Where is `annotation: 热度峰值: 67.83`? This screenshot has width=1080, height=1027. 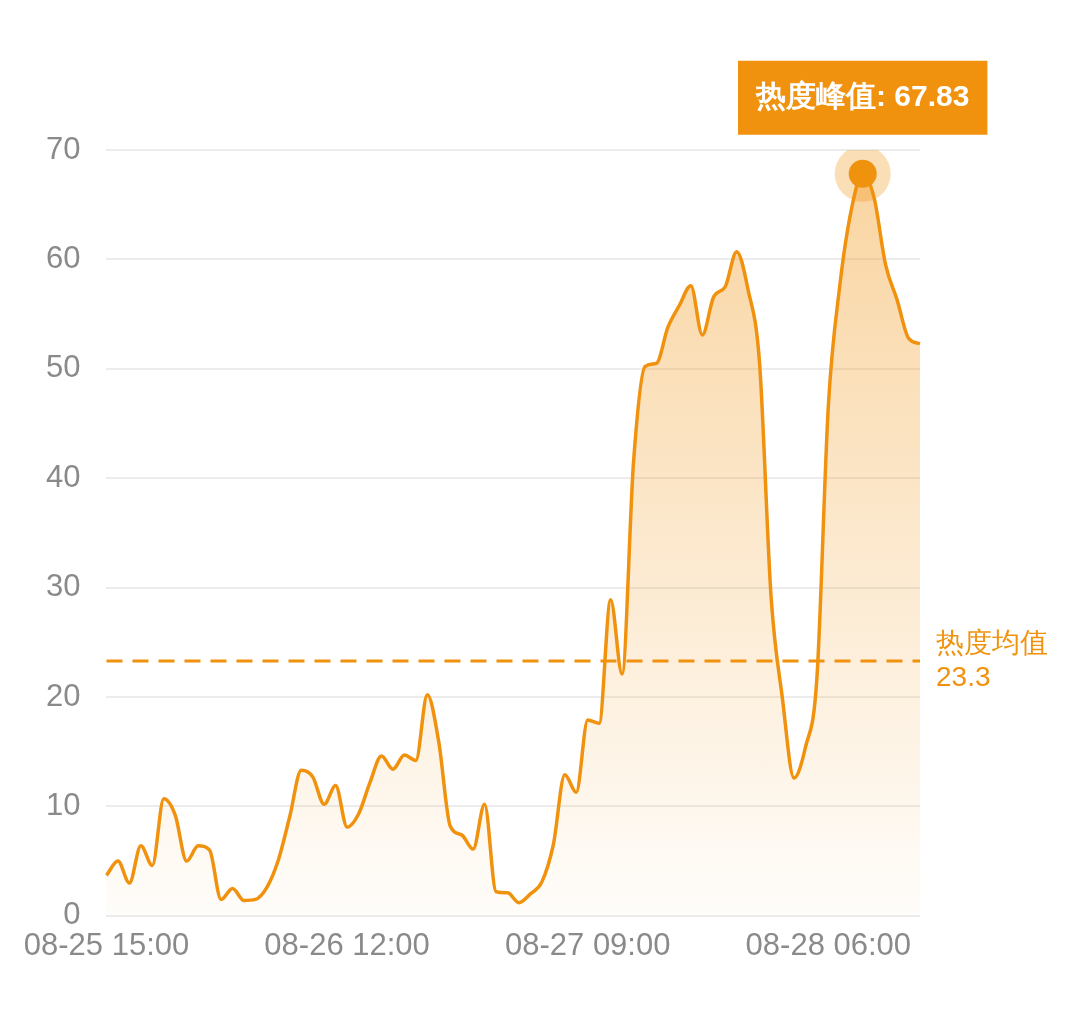
annotation: 热度峰值: 67.83 is located at coordinates (862, 96).